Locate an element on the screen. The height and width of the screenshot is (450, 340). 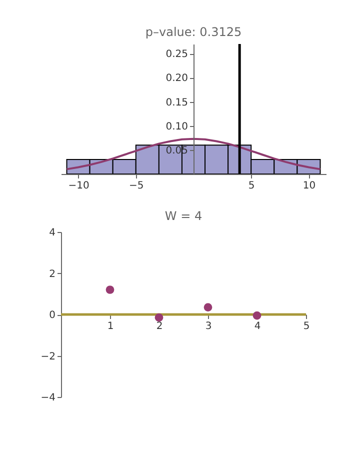
y-tick-label: 4 is located at coordinates (52, 233).